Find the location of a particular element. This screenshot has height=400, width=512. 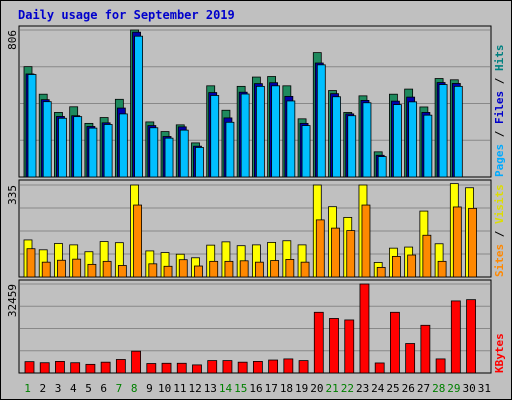

x-tick-label-day-9: 9 is located at coordinates (149, 388).